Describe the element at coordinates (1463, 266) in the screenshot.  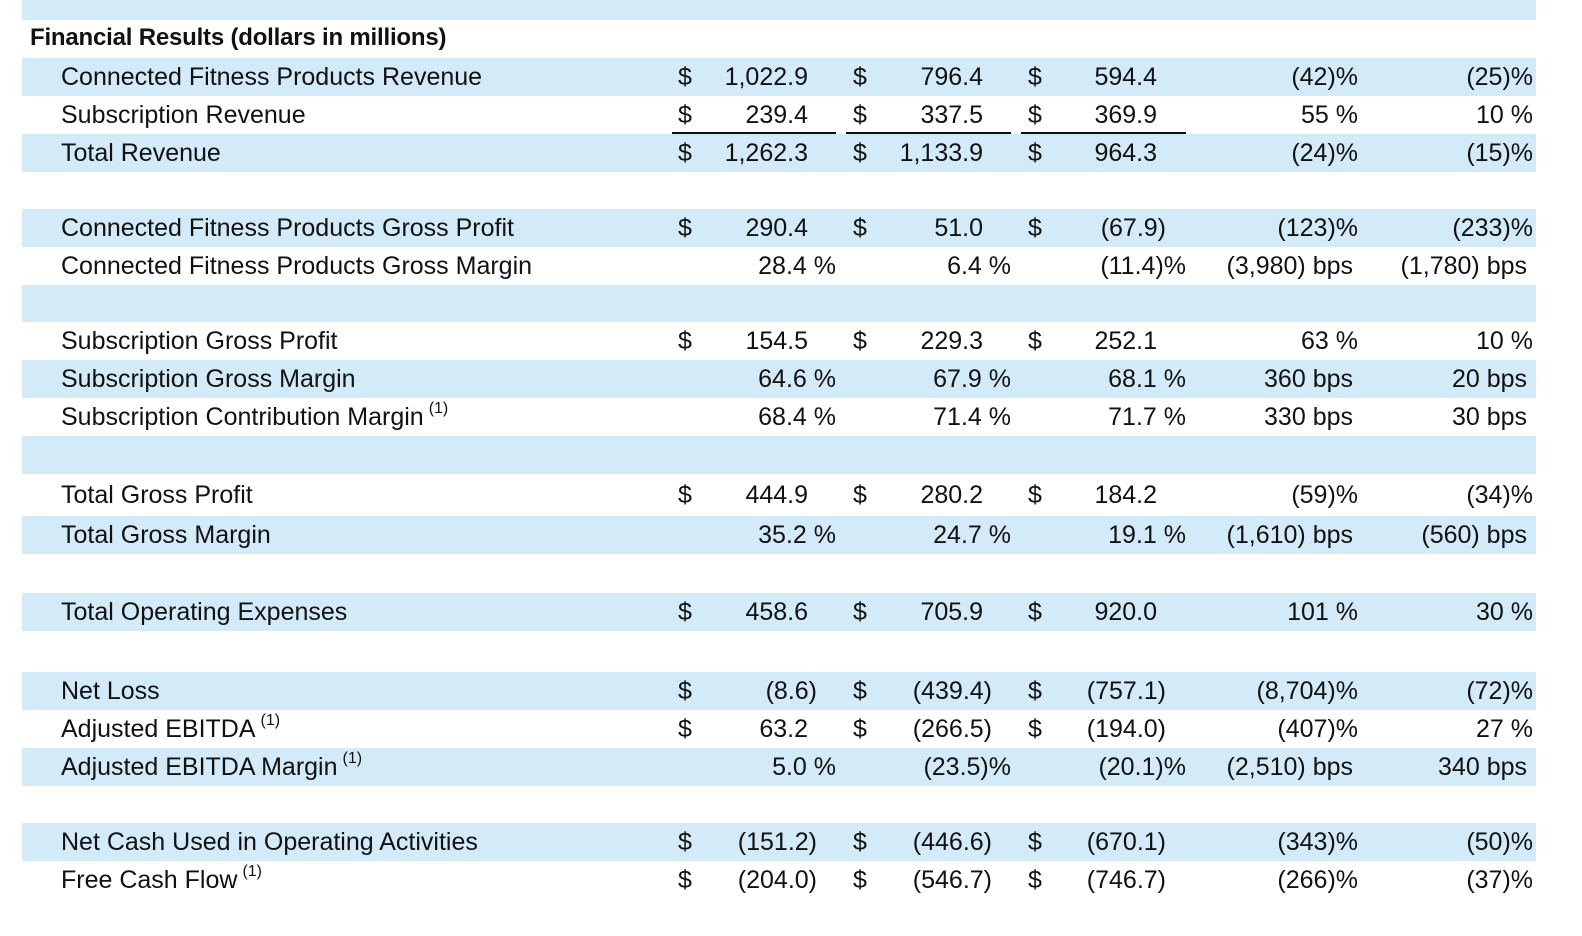
I see `change-cell: (1,780) bps` at that location.